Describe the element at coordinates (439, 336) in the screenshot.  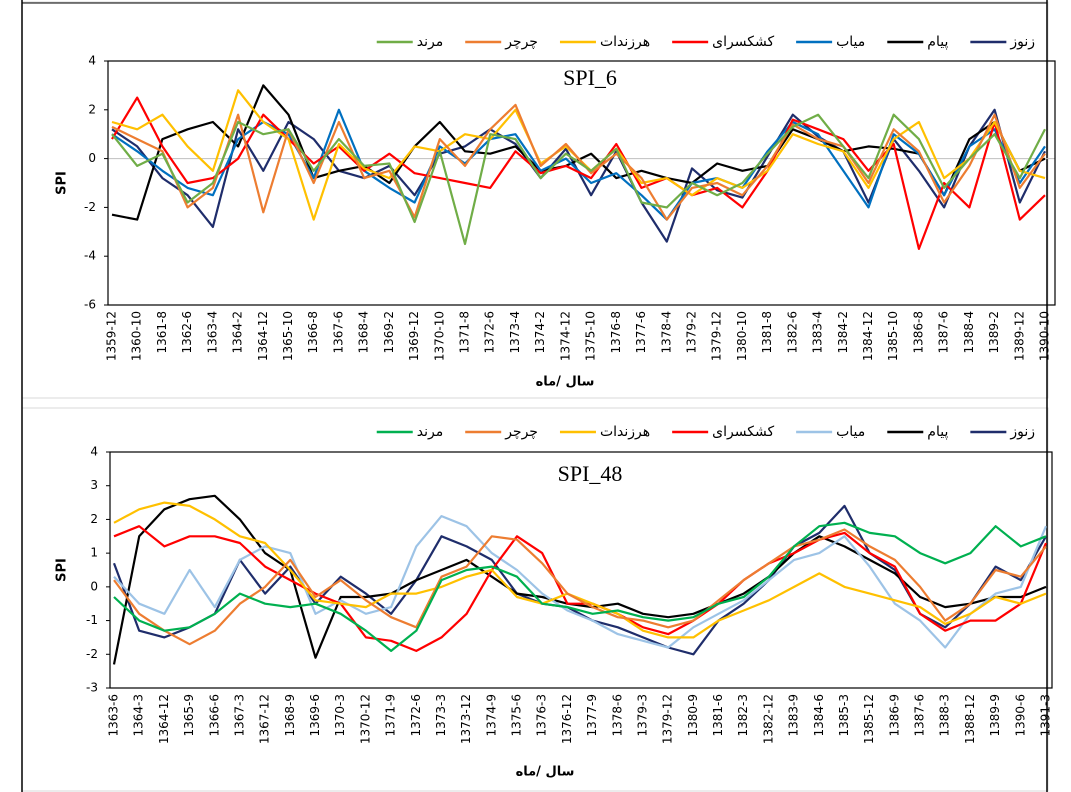
I see `x-tick-label: 1370-10` at that location.